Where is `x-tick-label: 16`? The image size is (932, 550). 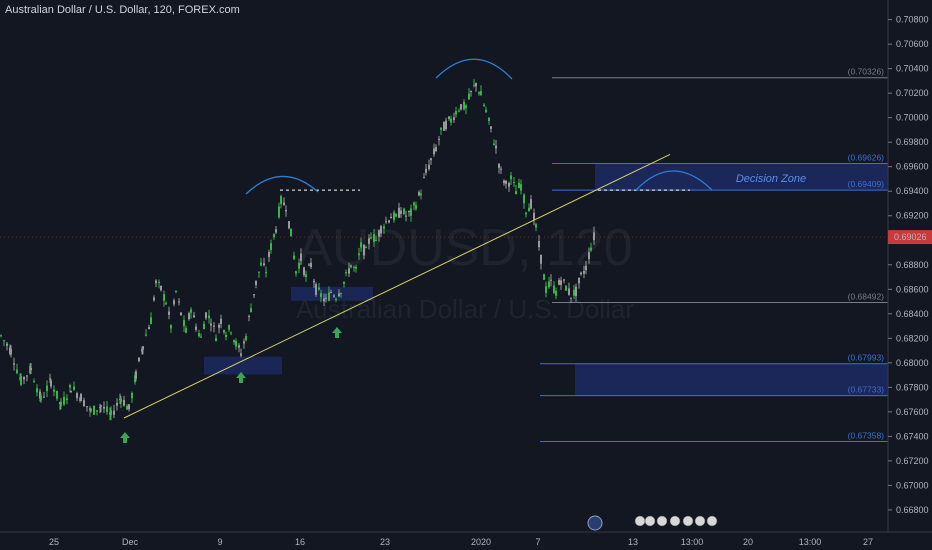
x-tick-label: 16 is located at coordinates (300, 542).